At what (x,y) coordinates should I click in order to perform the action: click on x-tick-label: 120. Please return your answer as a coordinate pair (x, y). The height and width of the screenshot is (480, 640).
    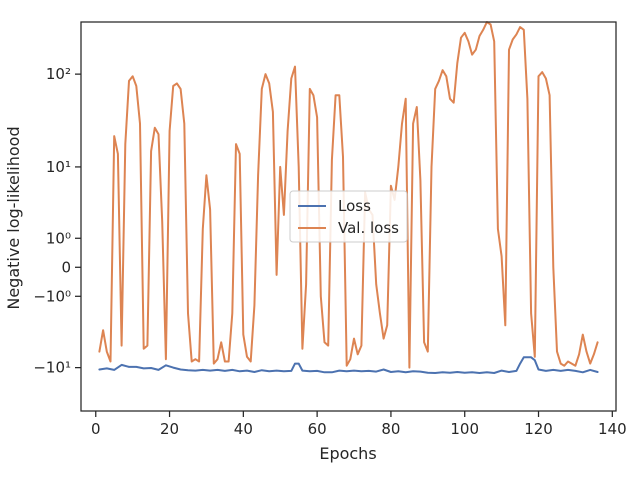
    Looking at the image, I should click on (538, 429).